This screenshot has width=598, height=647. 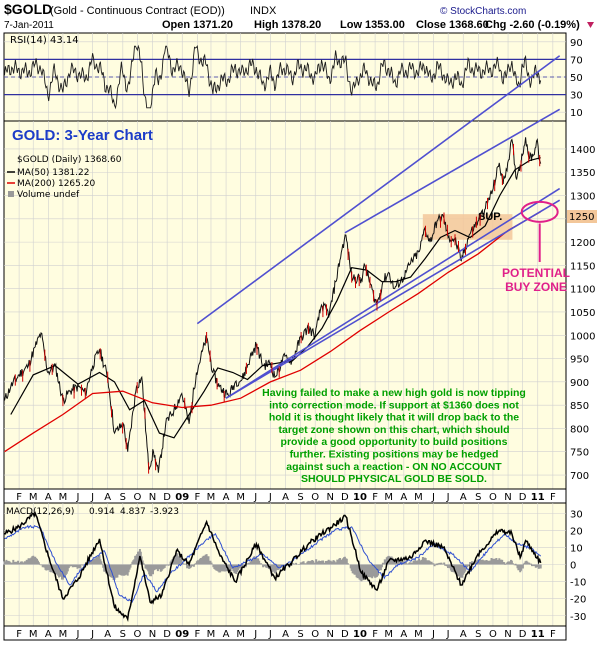 I want to click on x-axis-labels: F M A M J J A S O N D 09 F M A M J J A S O N D 10 F M A M J J A S O N D 11 F, so click(x=286, y=497).